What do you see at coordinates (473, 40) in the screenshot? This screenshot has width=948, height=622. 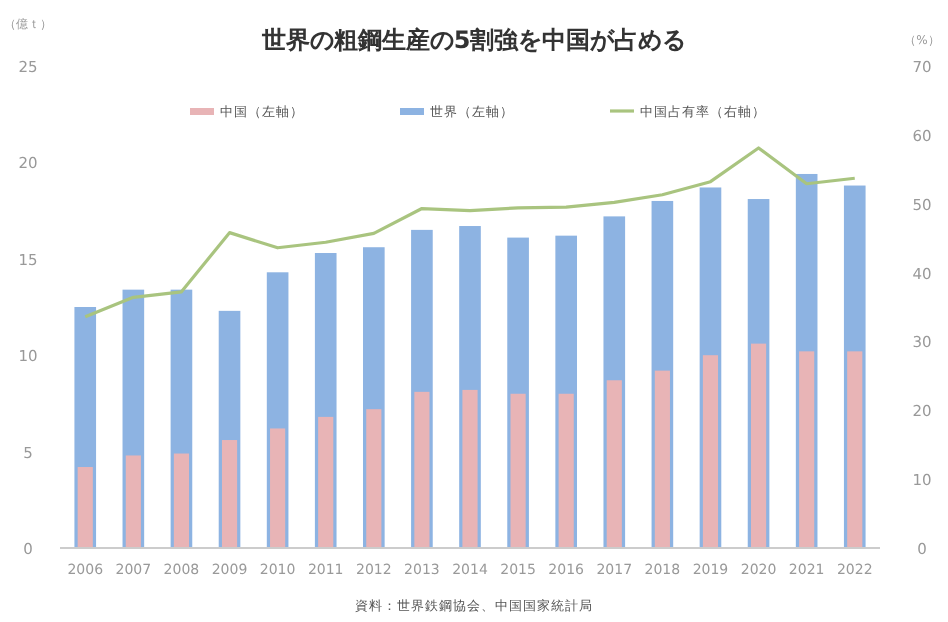 I see `chart-title: 世界の粗鋼生産の5割強を中国が占める` at bounding box center [473, 40].